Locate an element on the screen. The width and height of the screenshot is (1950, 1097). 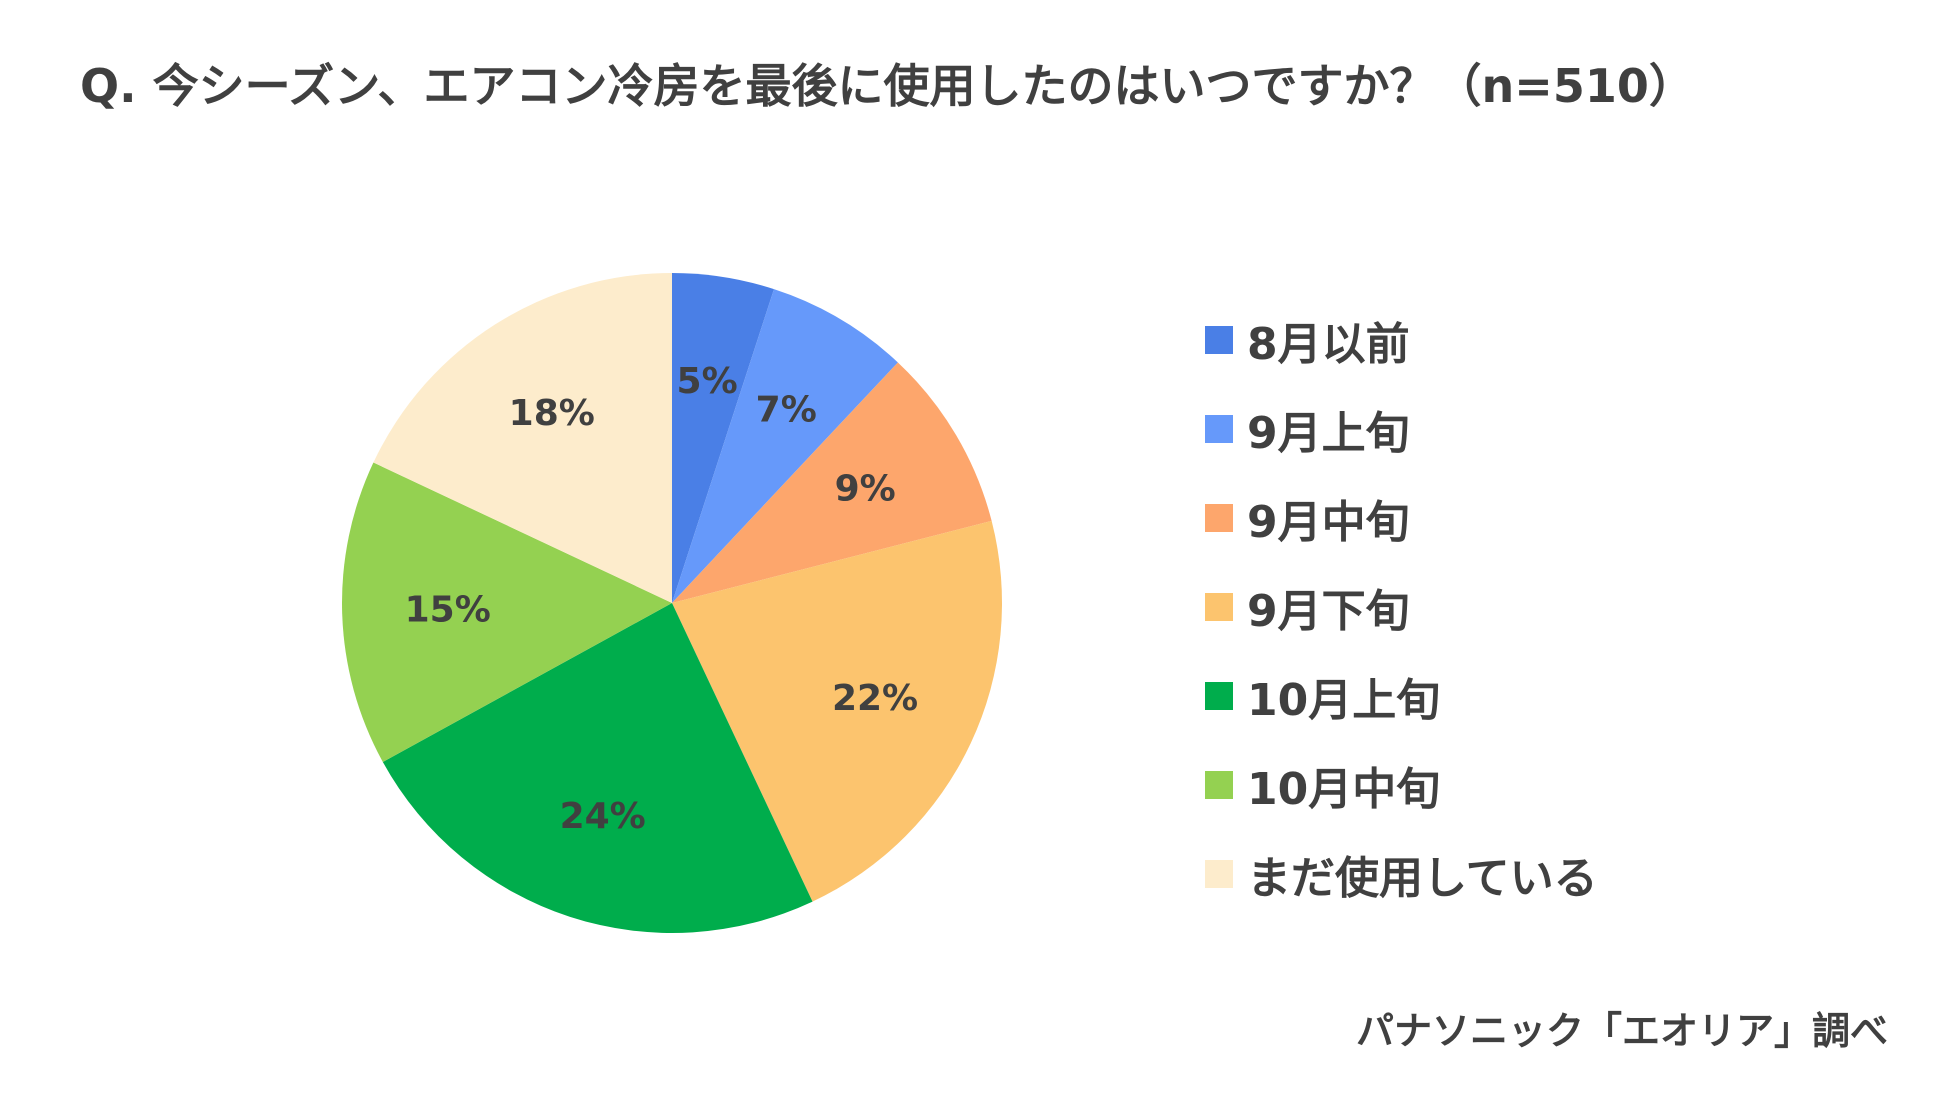
legend: 8月以前 9月上旬 9月中旬 9月下旬 10月上旬 10月中旬まだ使用している is located at coordinates (1401, 606).